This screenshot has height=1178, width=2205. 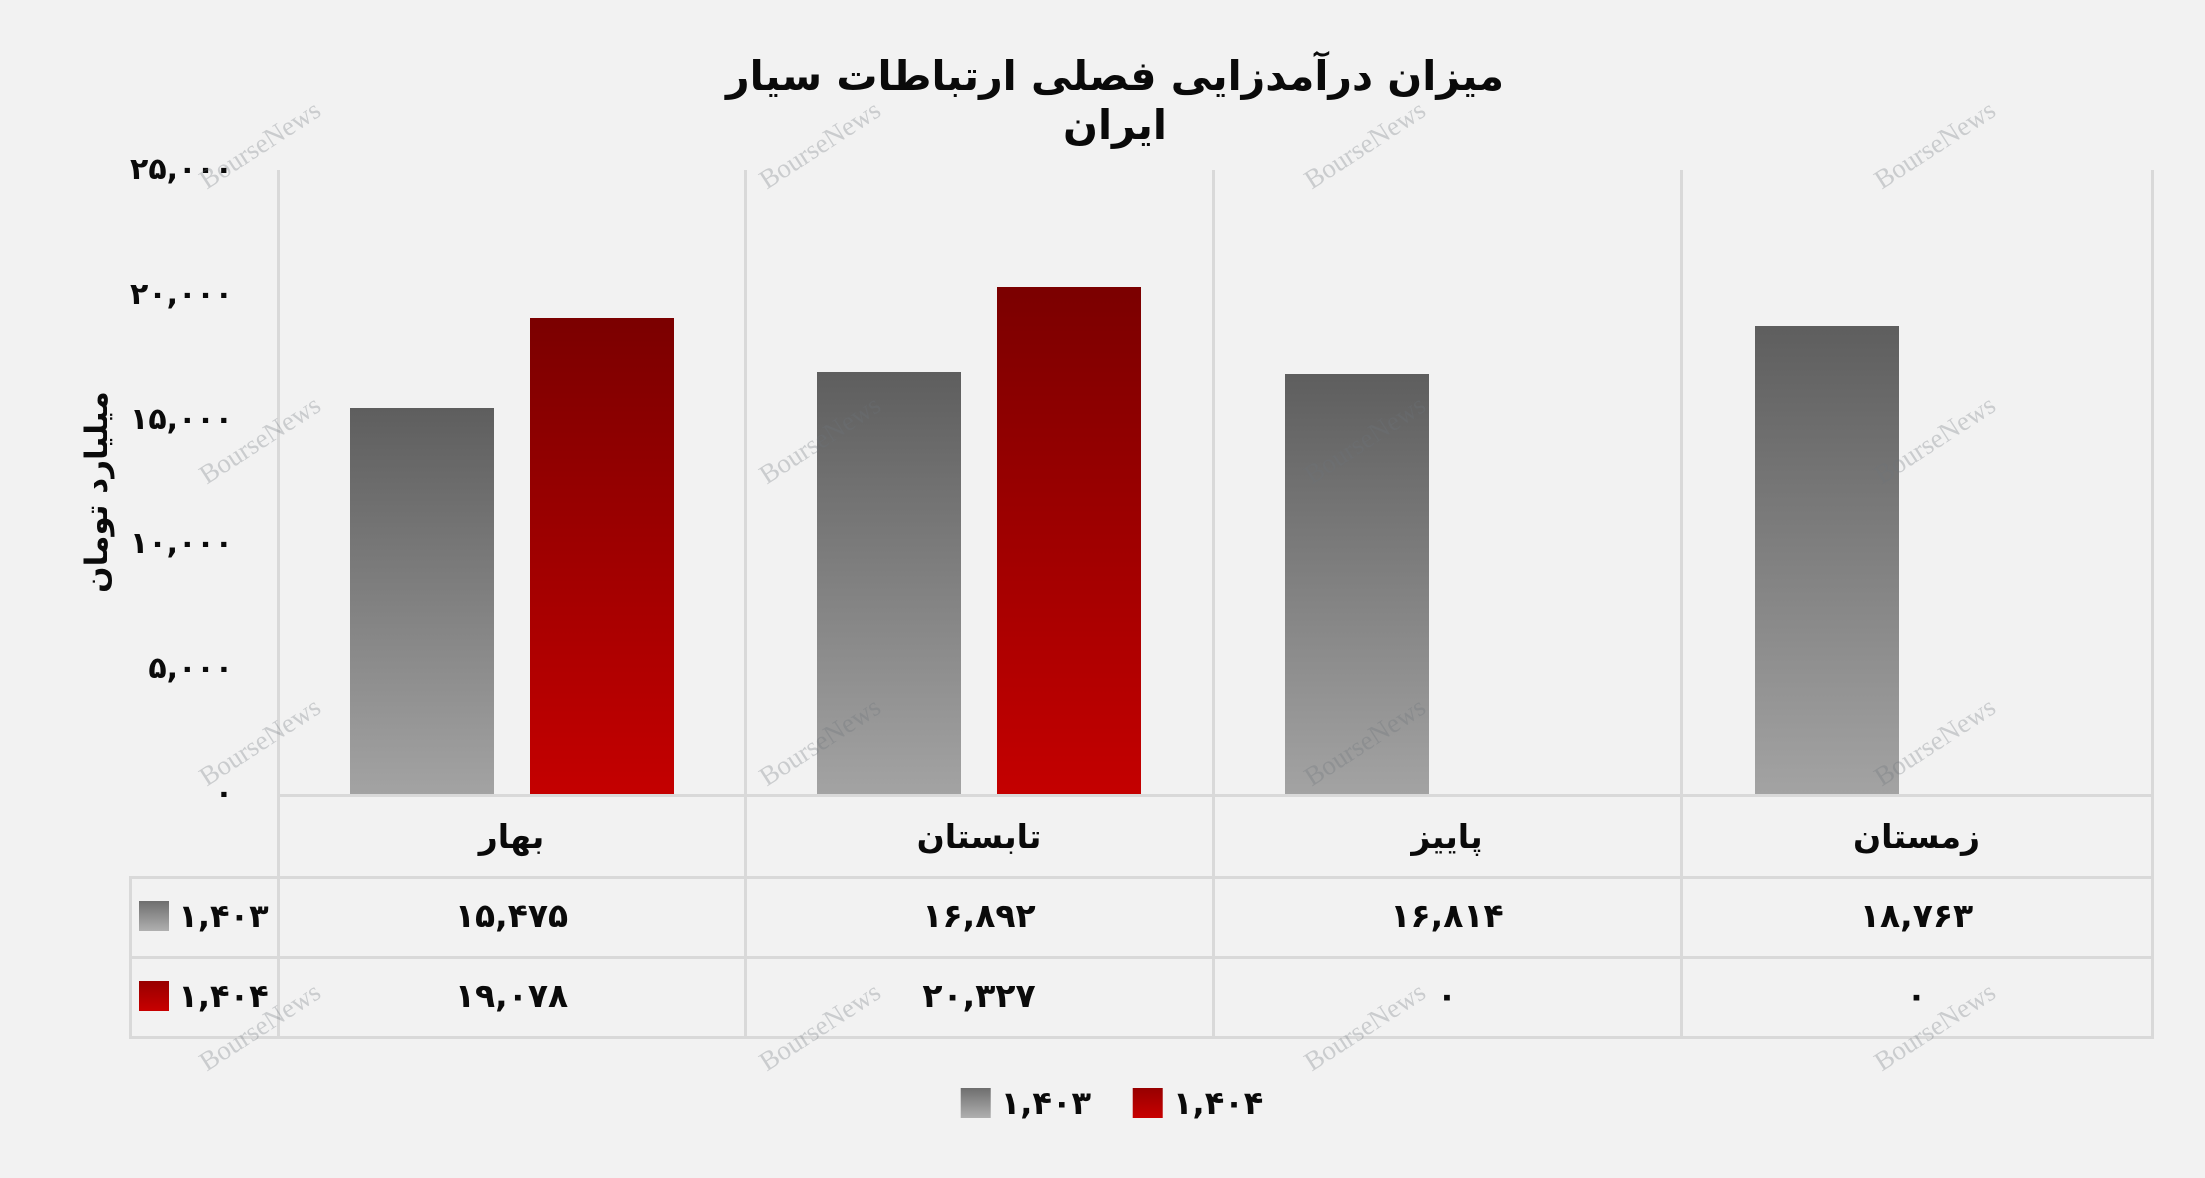 I want to click on bar-1403-summer, so click(x=889, y=583).